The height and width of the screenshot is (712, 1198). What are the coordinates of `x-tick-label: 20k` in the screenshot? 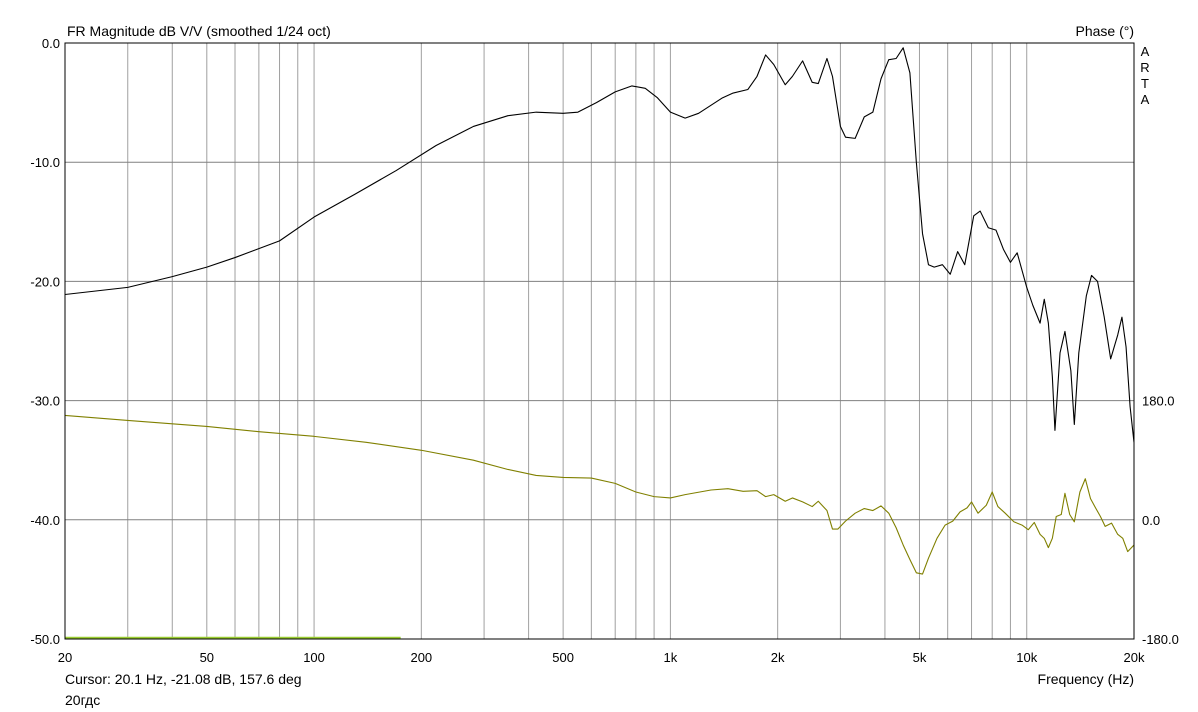 It's located at (1134, 657).